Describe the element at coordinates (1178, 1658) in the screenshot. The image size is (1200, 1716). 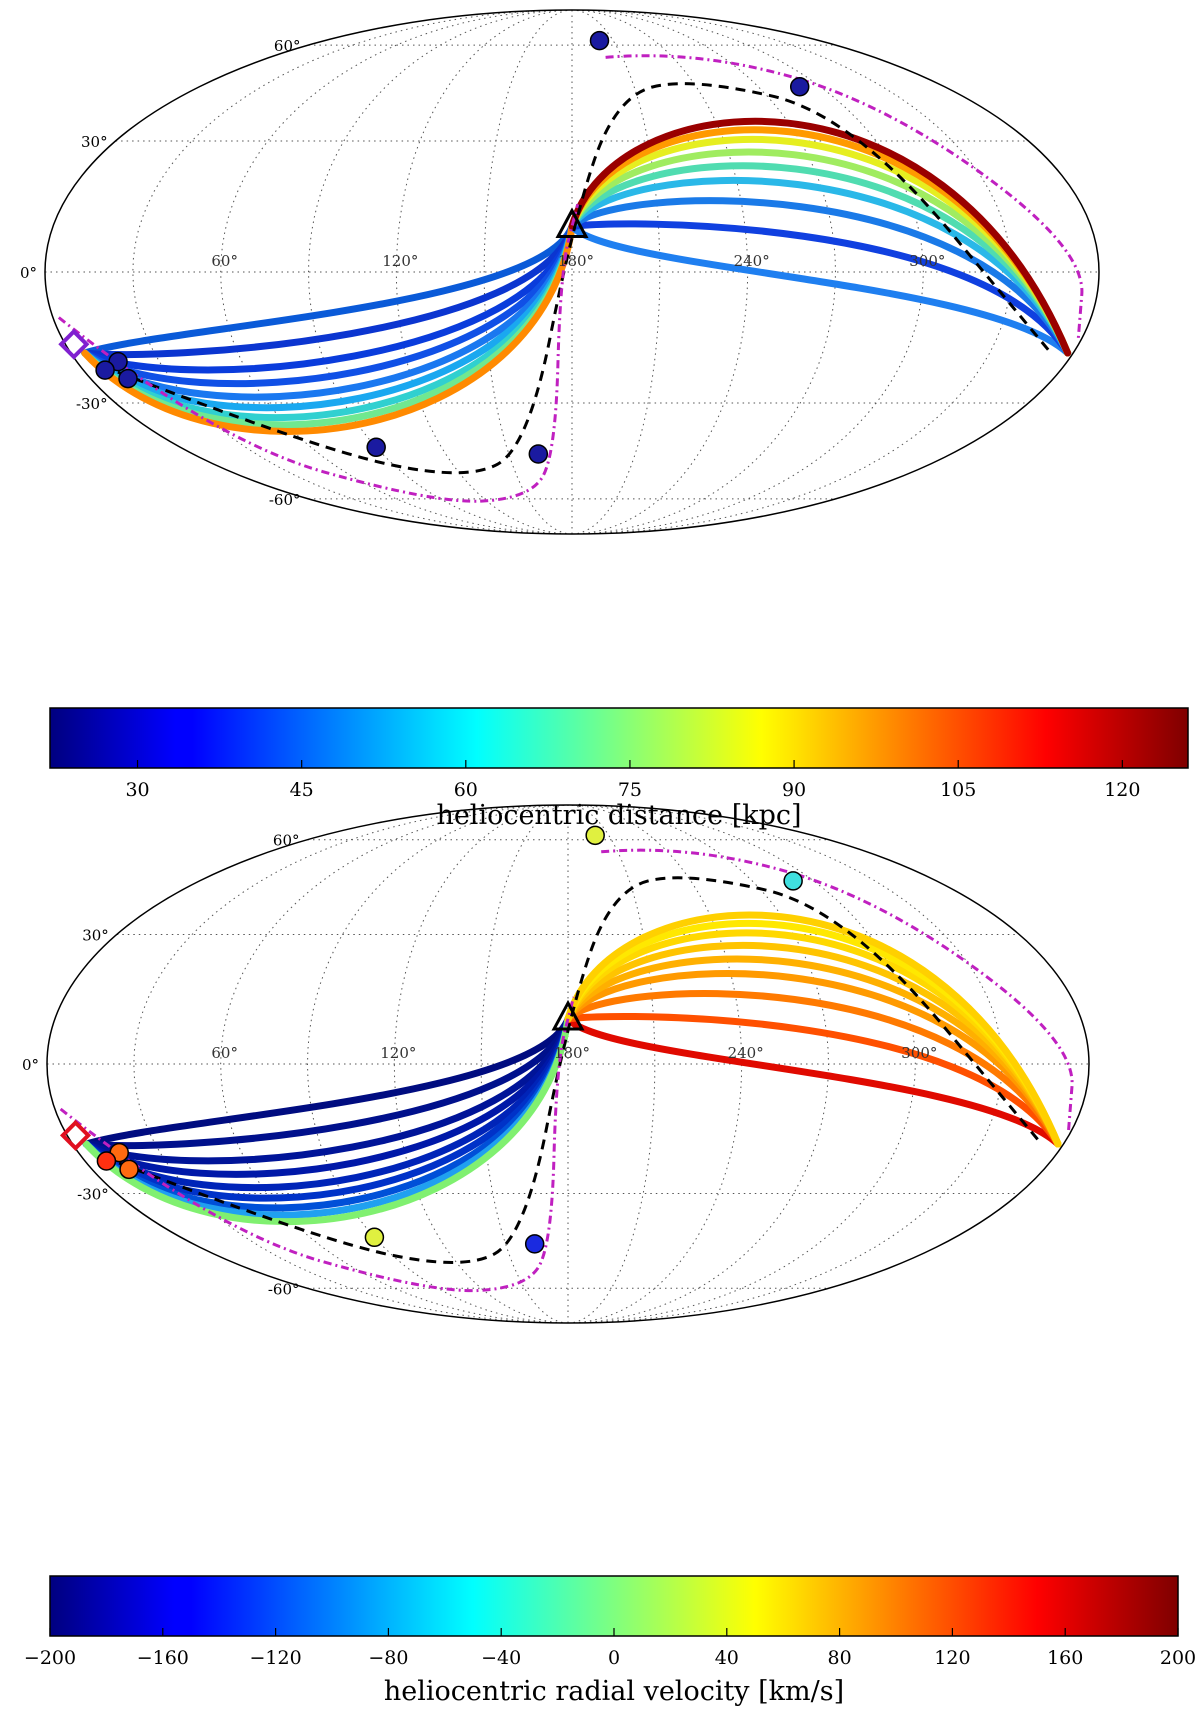
I see `colorbar-tick-label: 200` at that location.